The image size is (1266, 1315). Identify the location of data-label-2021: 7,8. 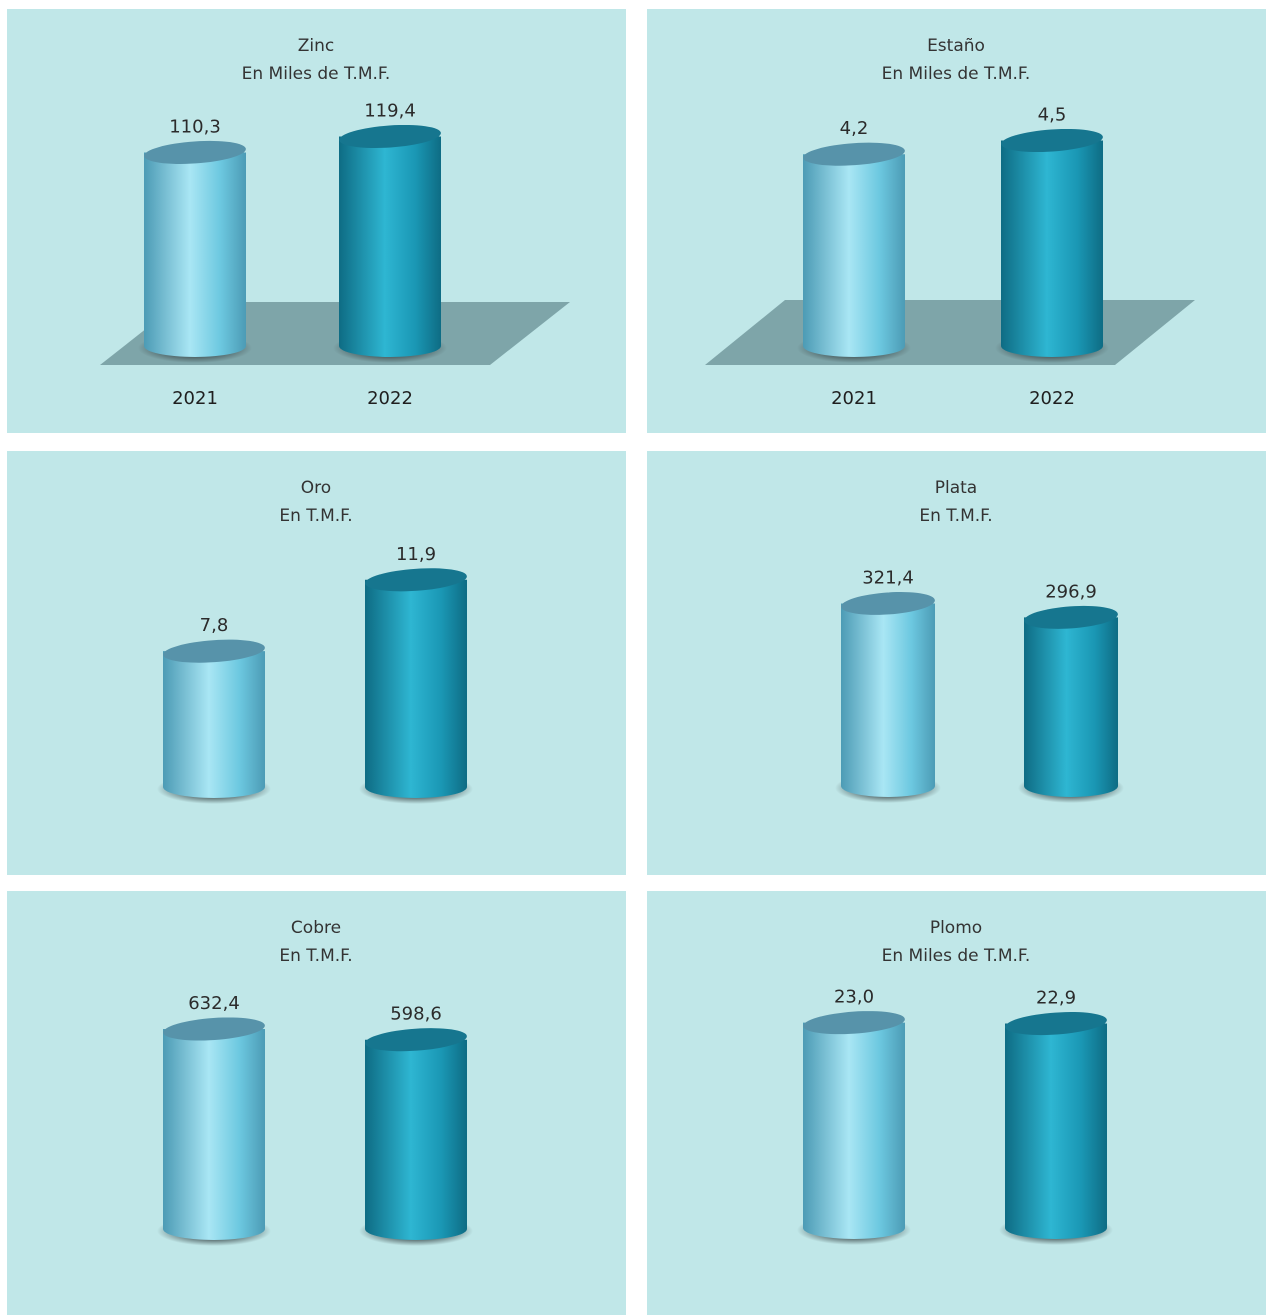
(214, 625).